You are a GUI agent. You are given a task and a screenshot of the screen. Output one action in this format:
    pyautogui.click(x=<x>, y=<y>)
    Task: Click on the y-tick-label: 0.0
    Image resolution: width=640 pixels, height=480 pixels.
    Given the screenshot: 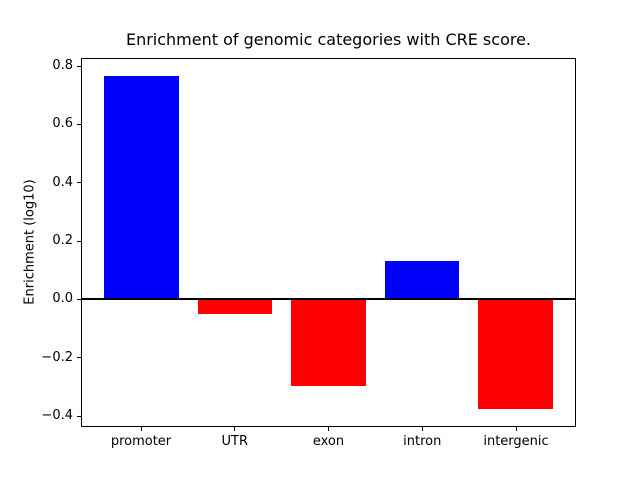 What is the action you would take?
    pyautogui.click(x=62, y=299)
    